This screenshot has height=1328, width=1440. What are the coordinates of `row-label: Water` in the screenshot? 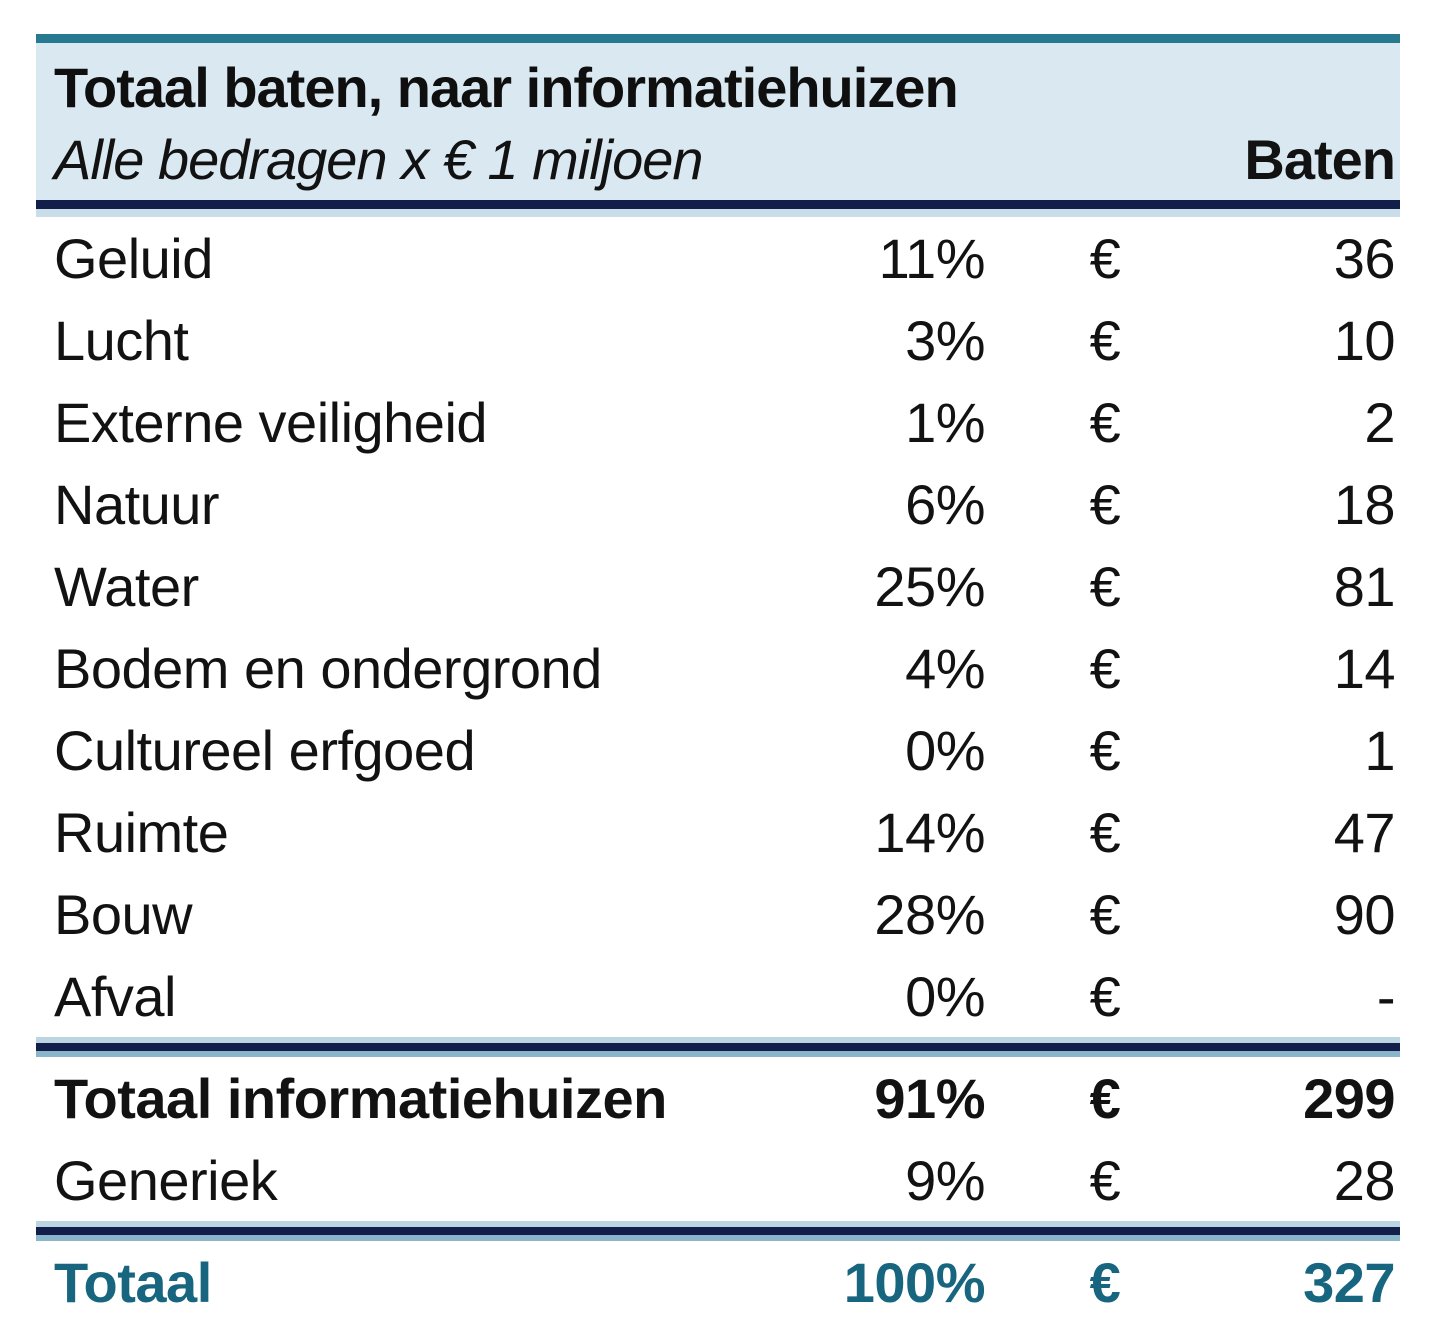 It's located at (126, 586).